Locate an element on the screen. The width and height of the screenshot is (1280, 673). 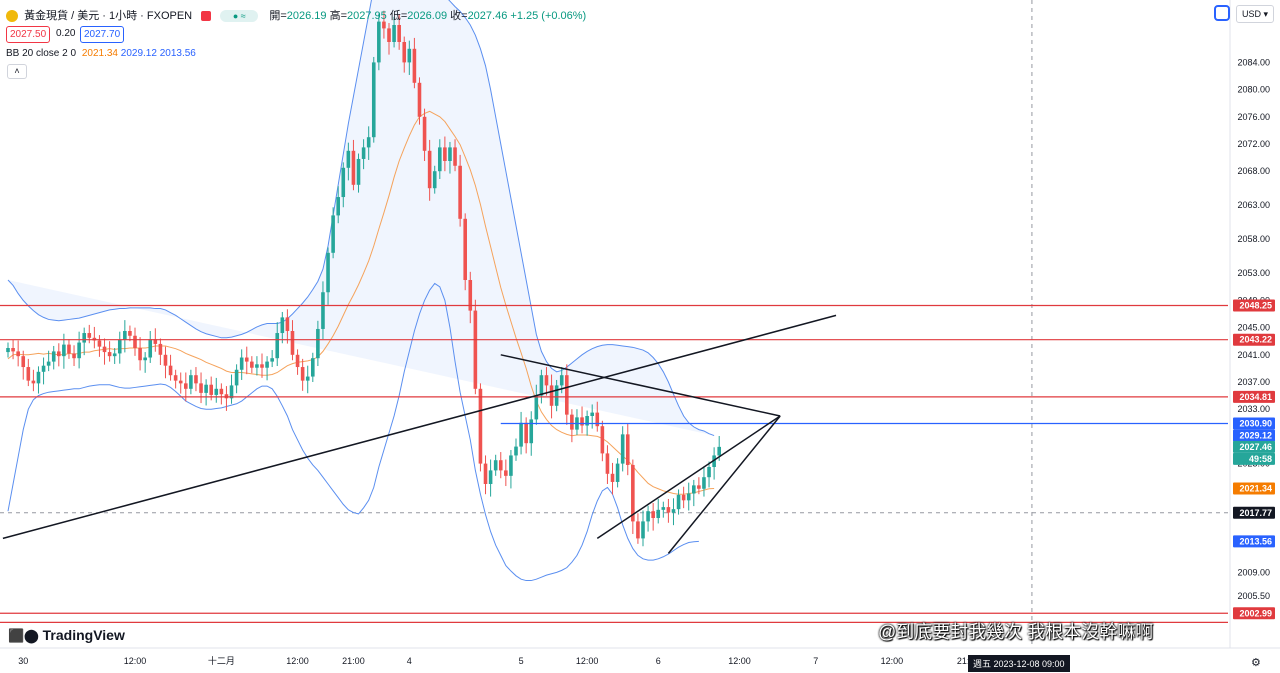
price-tick-label: 2080.00 is located at coordinates (1253, 90).